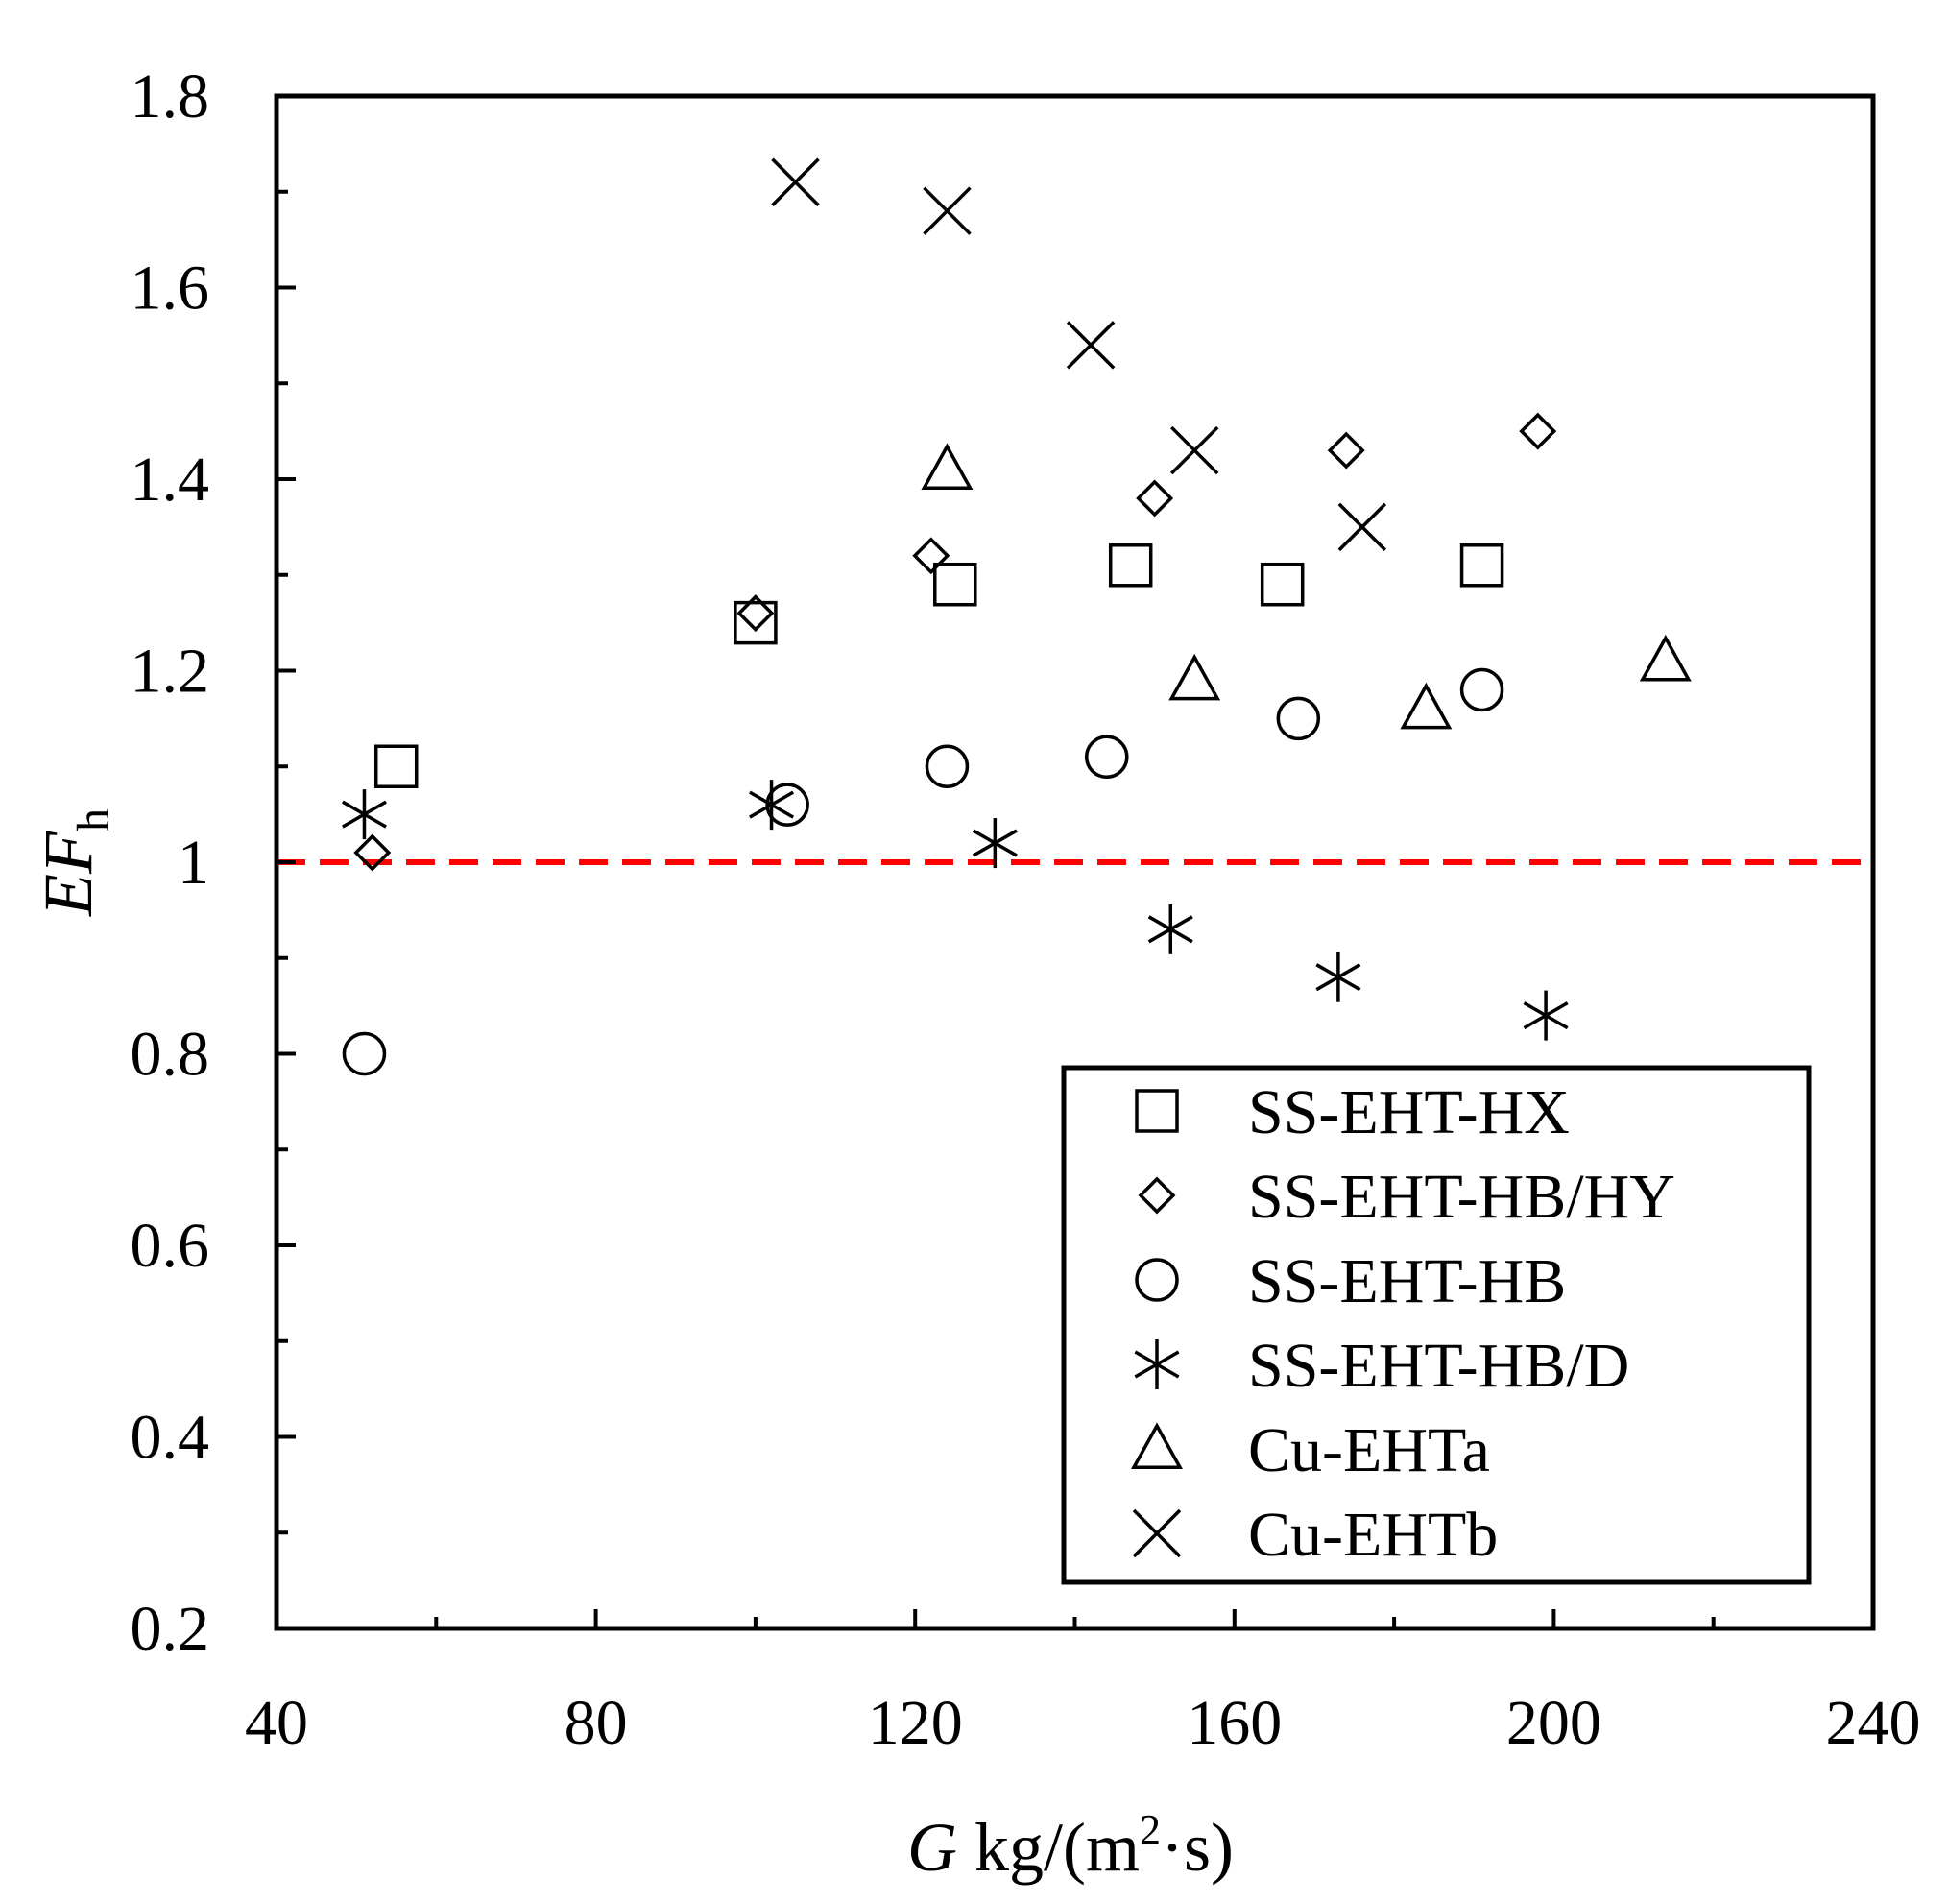 The height and width of the screenshot is (1904, 1948). I want to click on legend-marker-ss-eht-hx, so click(1157, 1111).